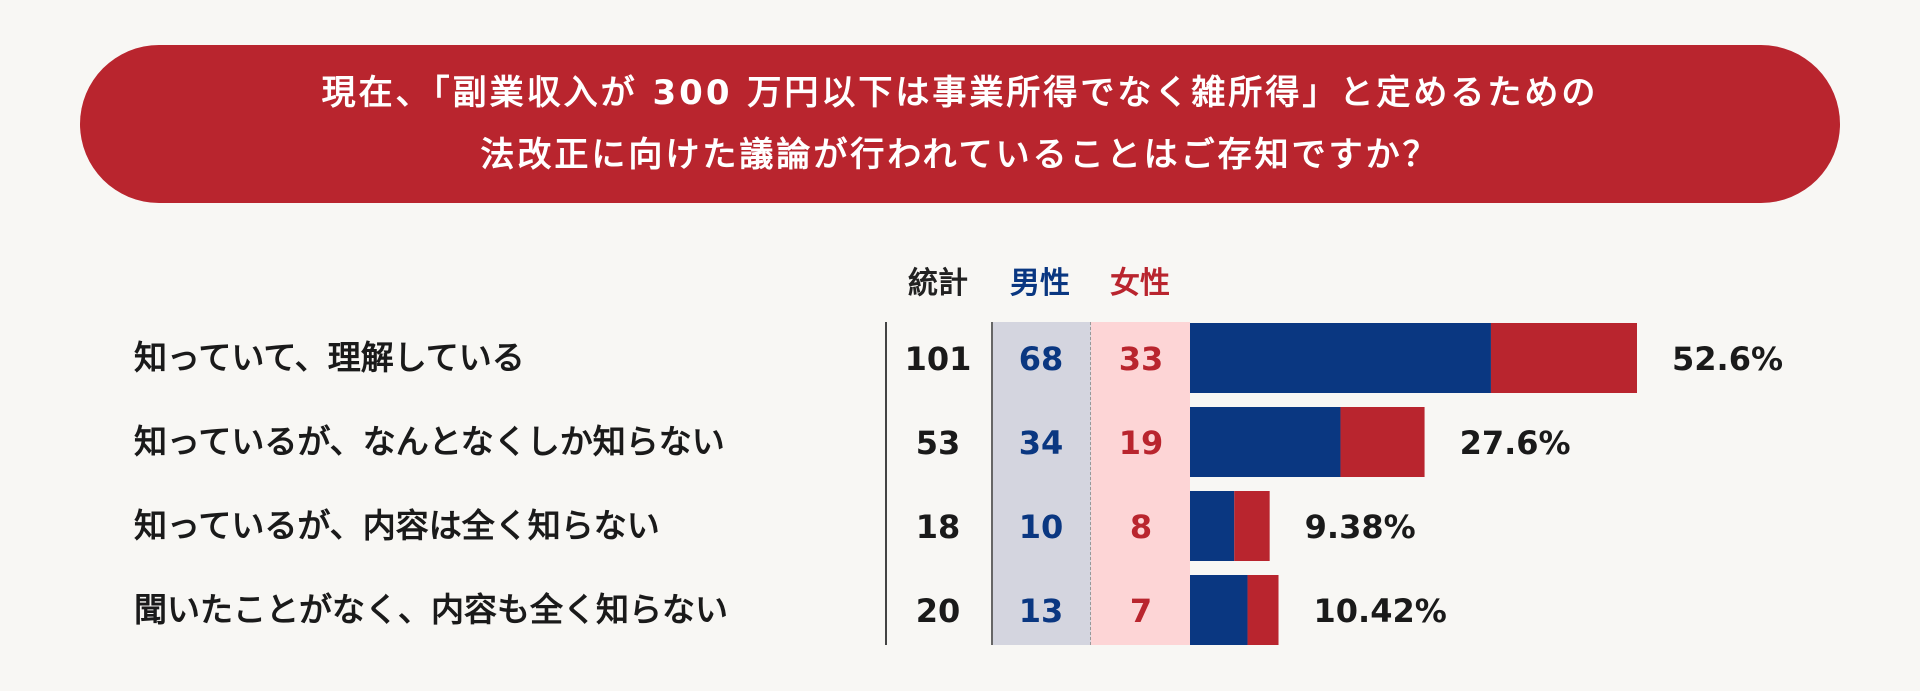  I want to click on total-count: 53, so click(938, 443).